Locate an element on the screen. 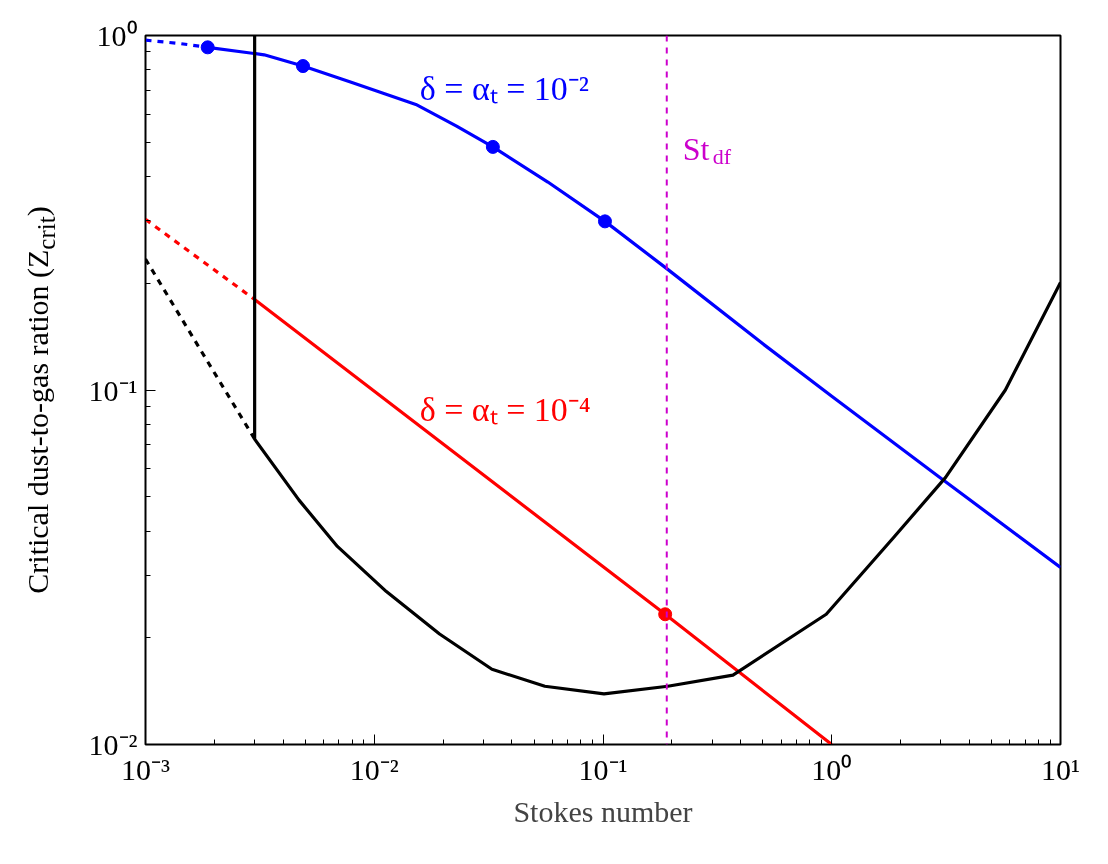  y-tick-label: 10⁻¹ is located at coordinates (113, 390).